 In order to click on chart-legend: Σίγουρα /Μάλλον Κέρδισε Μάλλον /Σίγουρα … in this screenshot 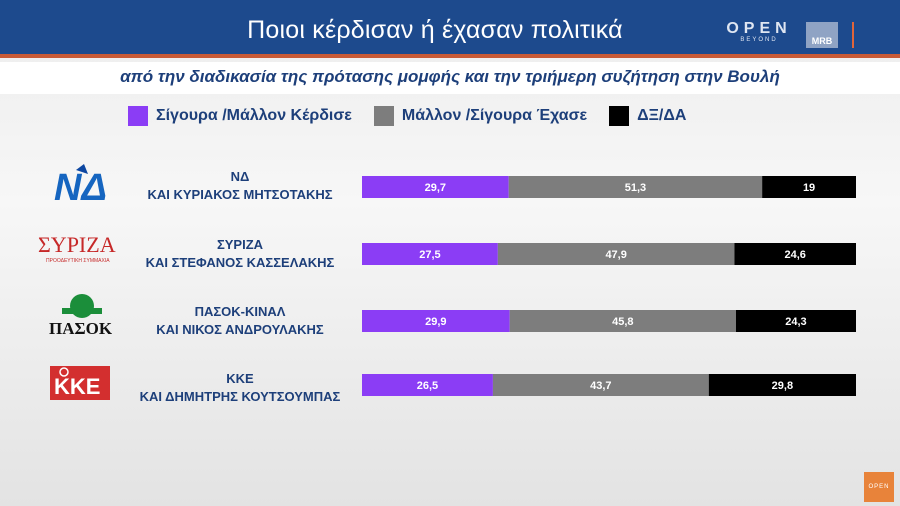, I will do `click(418, 116)`.